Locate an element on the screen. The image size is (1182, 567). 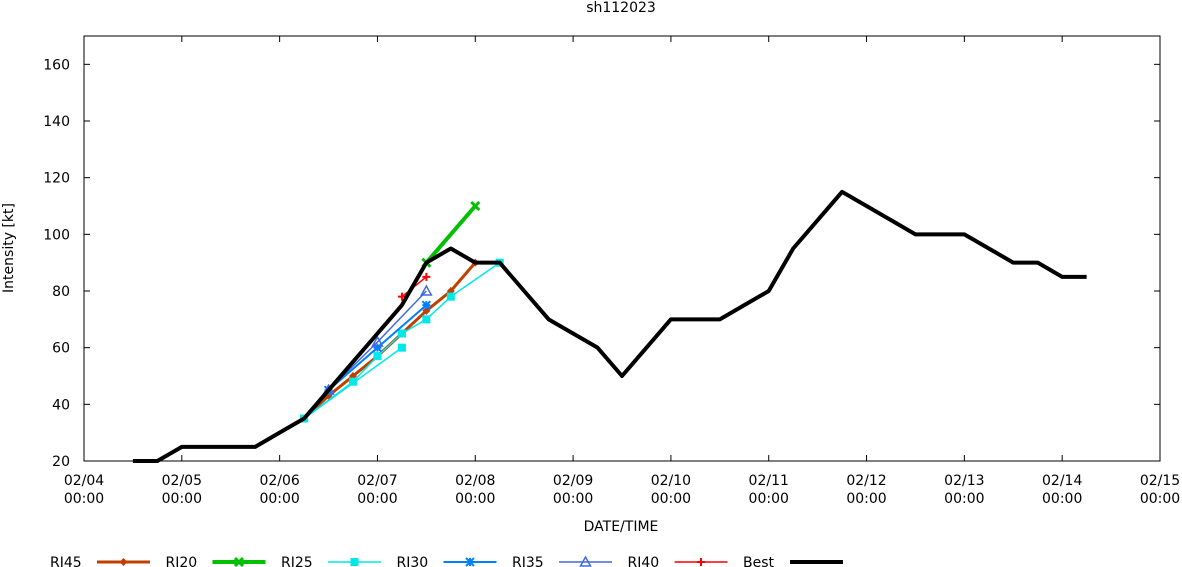
y-tick-label: 160 is located at coordinates (56, 65).